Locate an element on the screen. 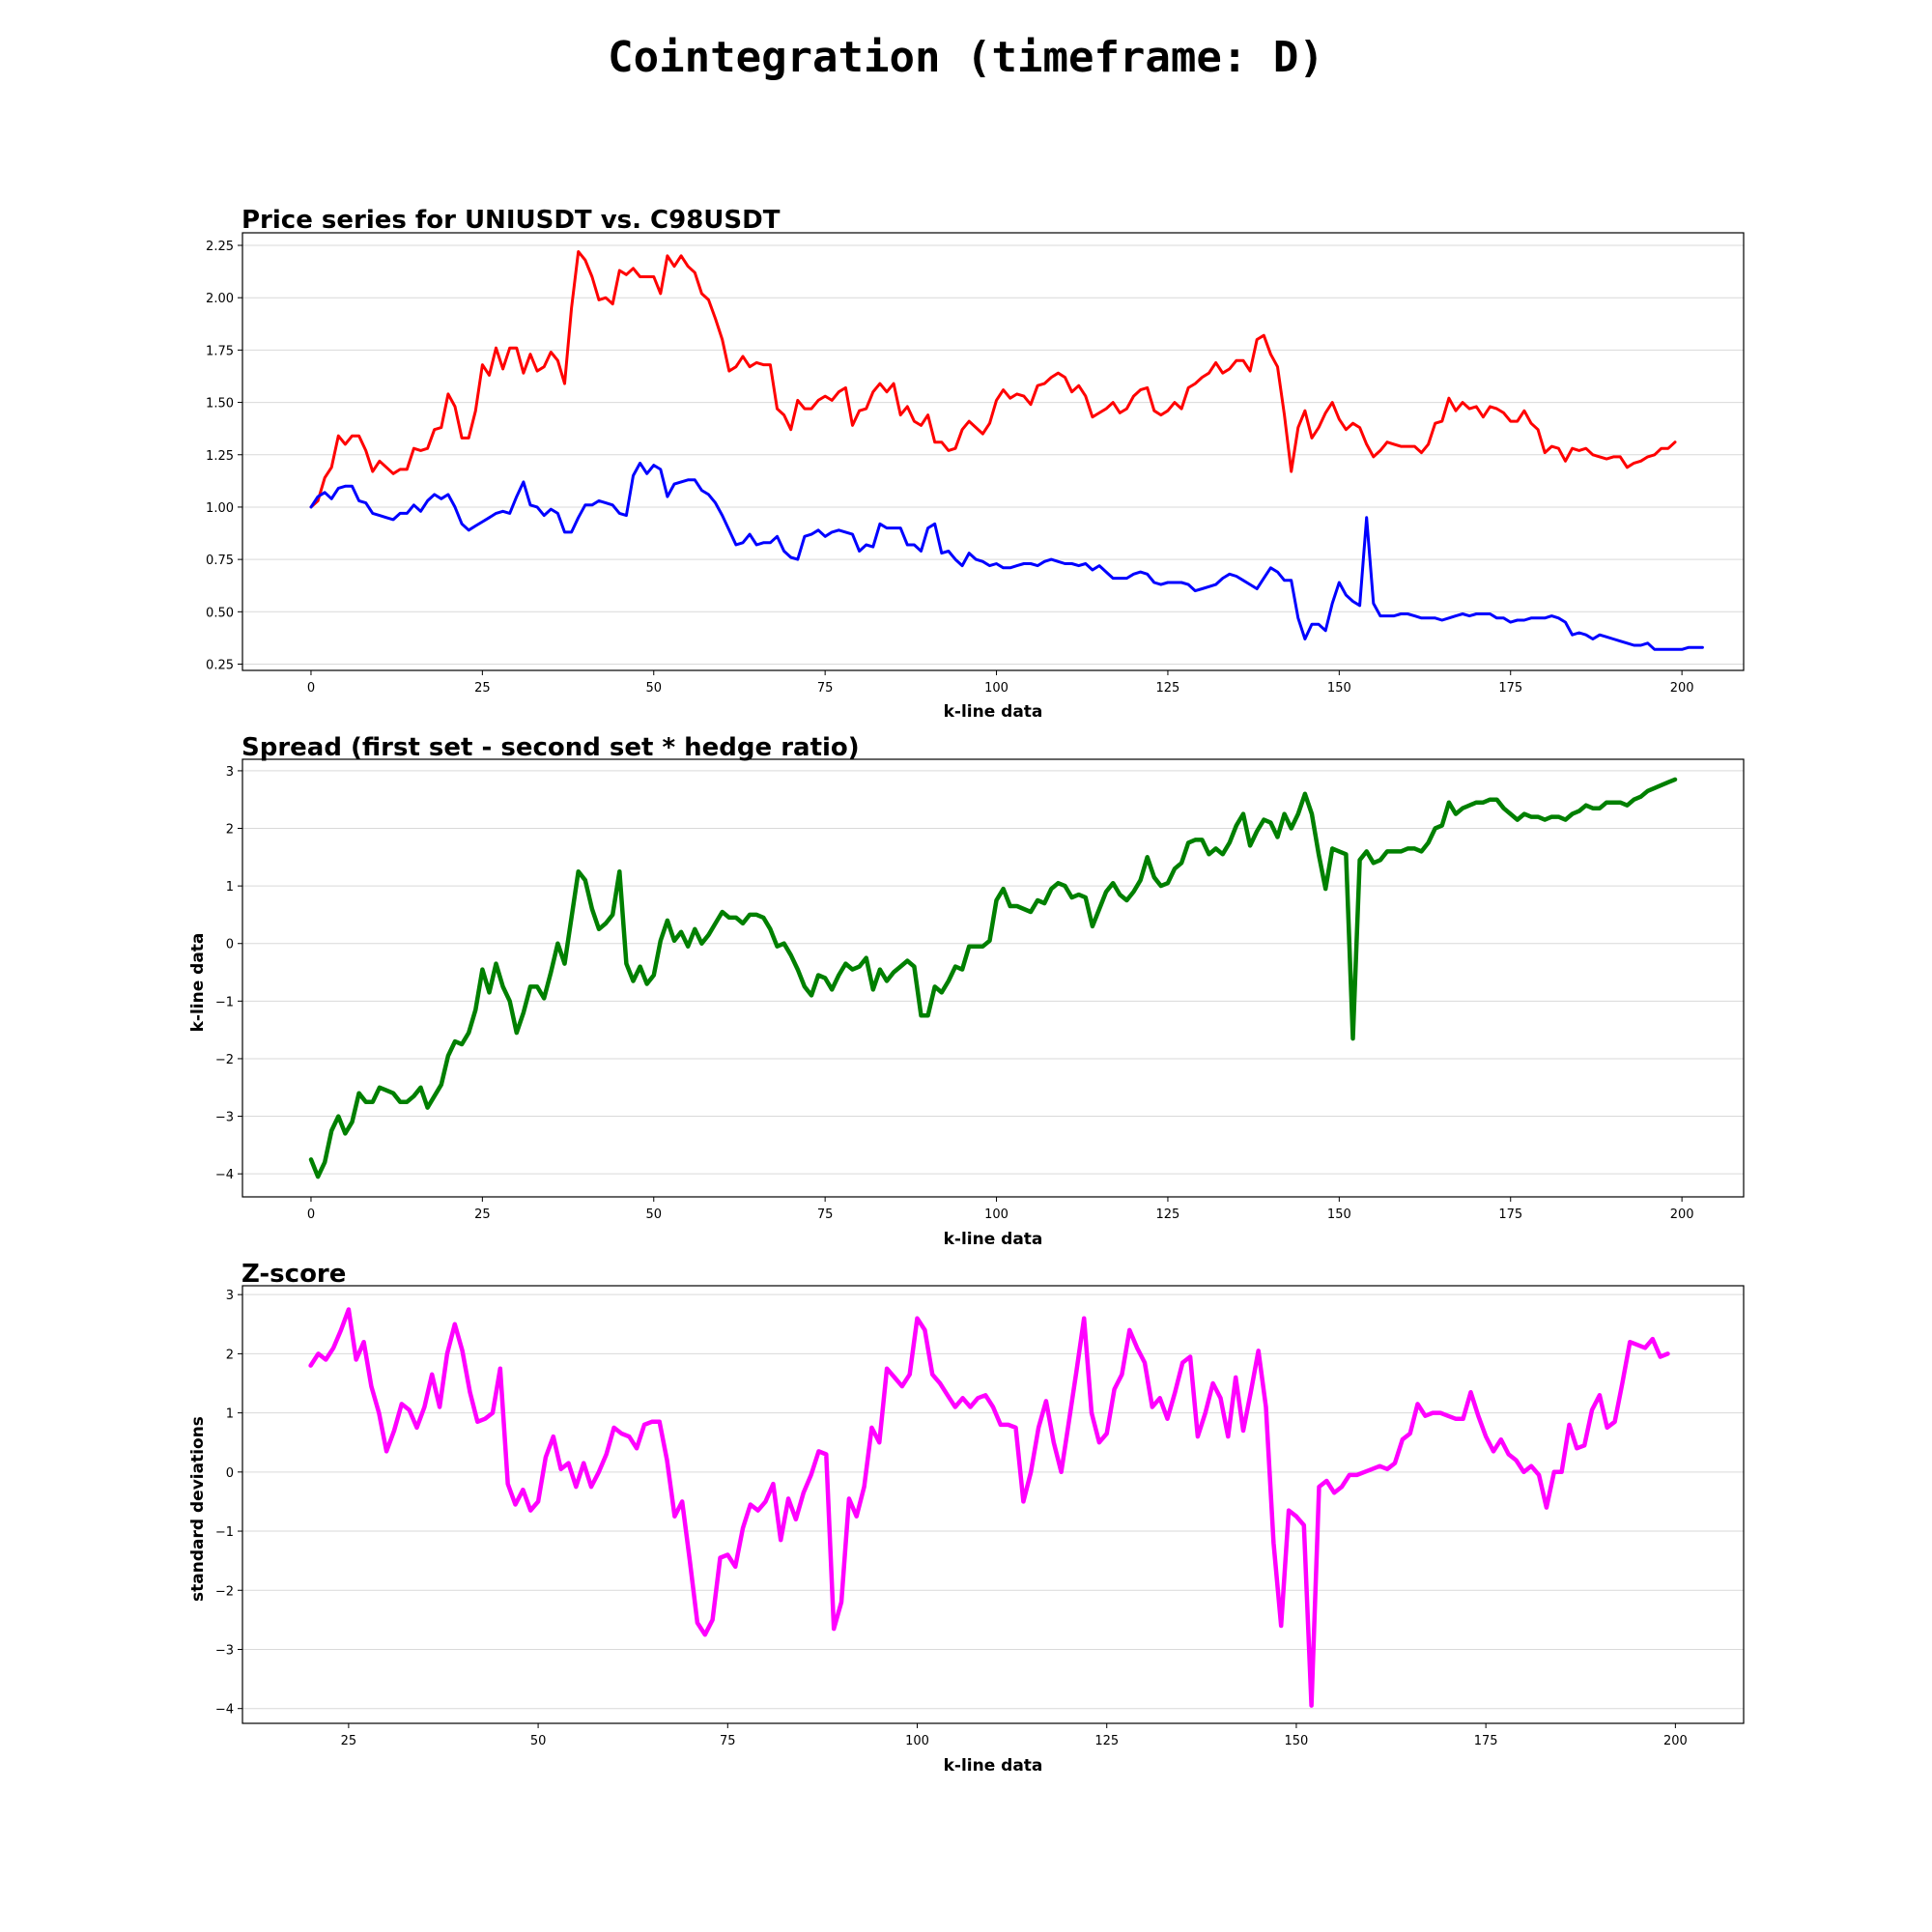 The height and width of the screenshot is (1932, 1932). price-series-xlabel: k-line data is located at coordinates (993, 712).